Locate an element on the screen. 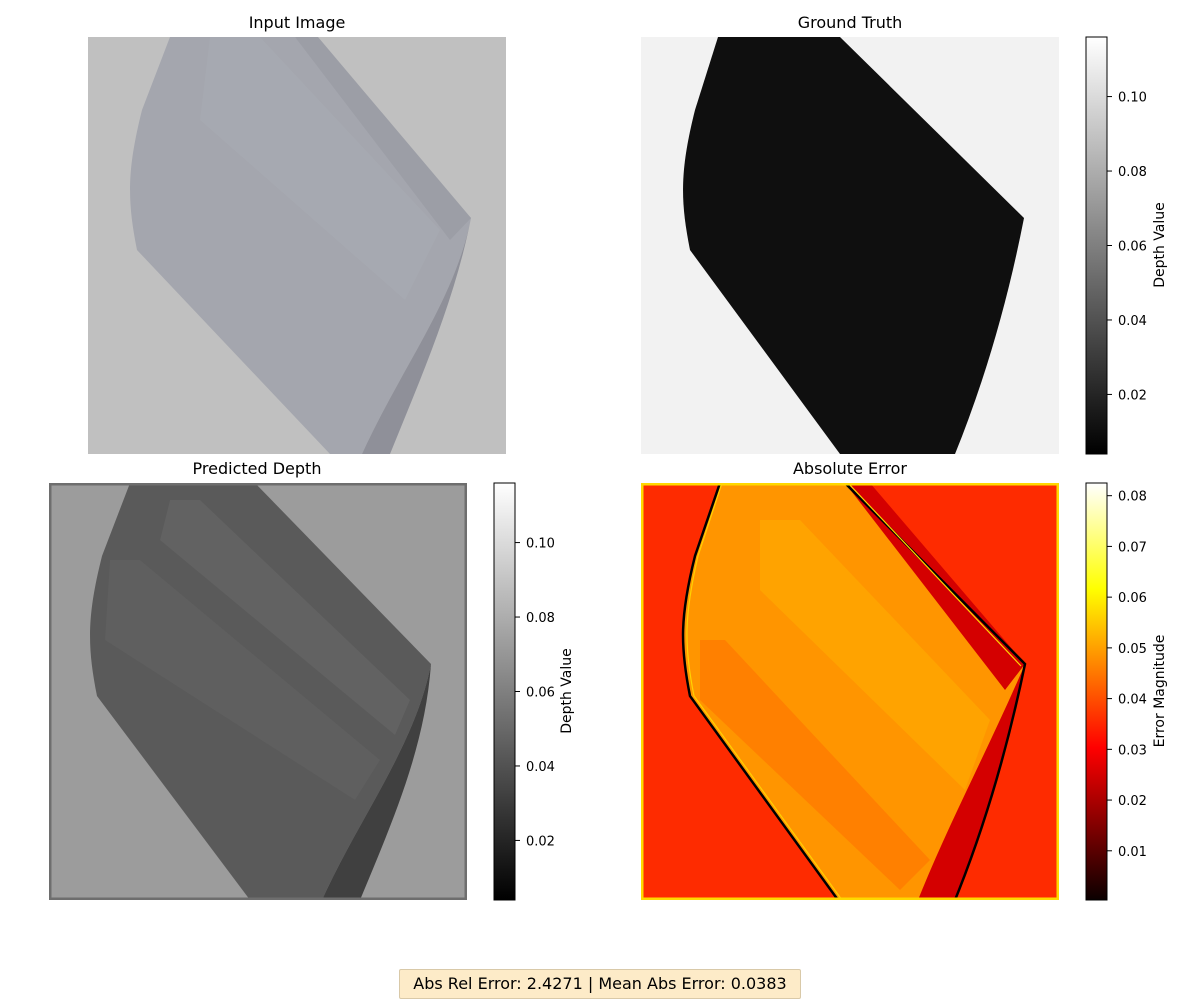  colorbar-tick-label: 0.05 is located at coordinates (1132, 649).